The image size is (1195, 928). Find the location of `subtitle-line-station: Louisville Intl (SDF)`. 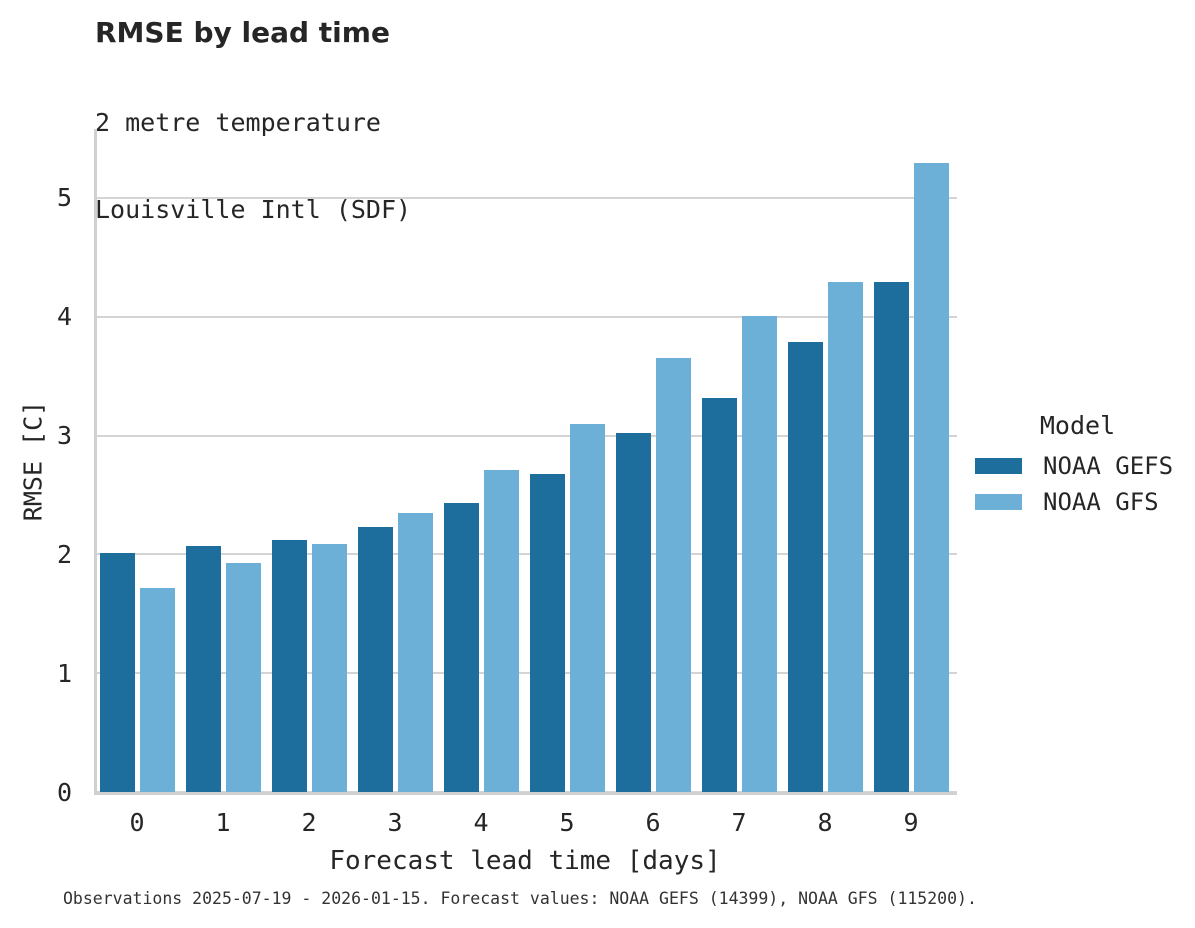

subtitle-line-station: Louisville Intl (SDF) is located at coordinates (253, 209).